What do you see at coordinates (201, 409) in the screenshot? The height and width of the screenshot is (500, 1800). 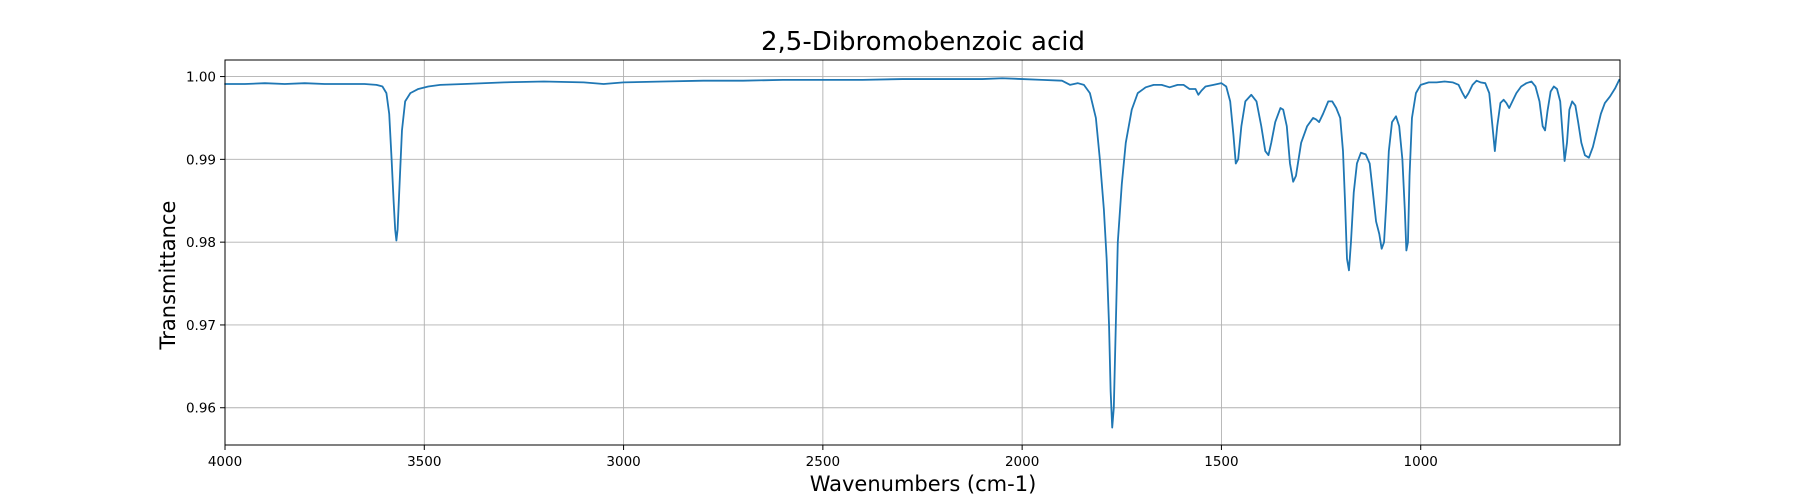 I see `y-tick-label: 0.96` at bounding box center [201, 409].